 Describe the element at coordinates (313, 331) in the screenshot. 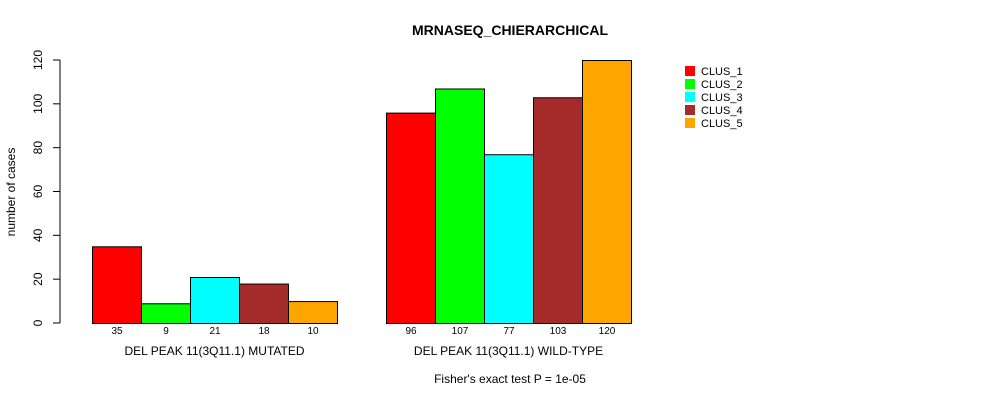

I see `bar-value-label: 10` at that location.